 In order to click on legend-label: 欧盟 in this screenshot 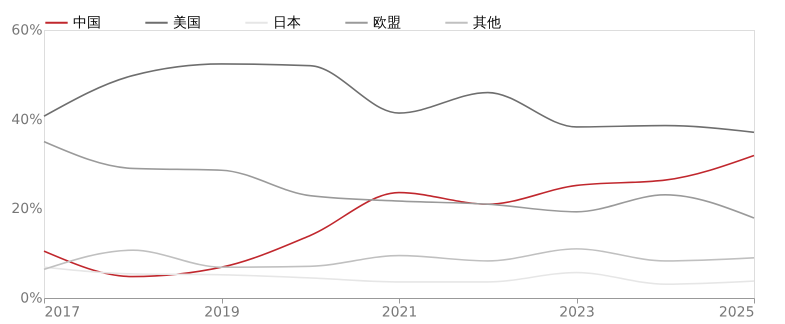, I will do `click(387, 22)`.